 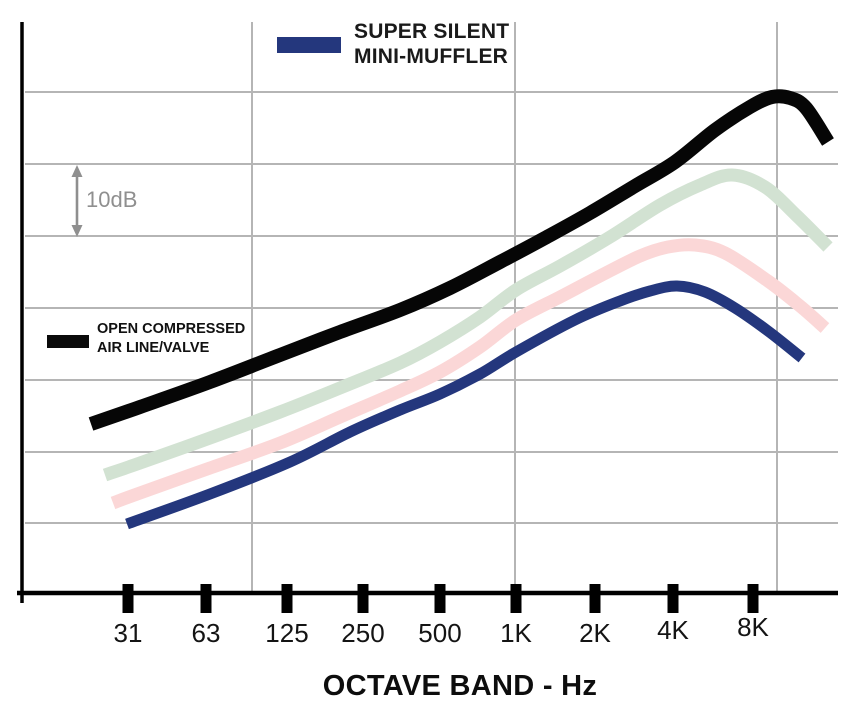 I want to click on x-axis-title: OCTAVE BAND - Hz, so click(x=460, y=686).